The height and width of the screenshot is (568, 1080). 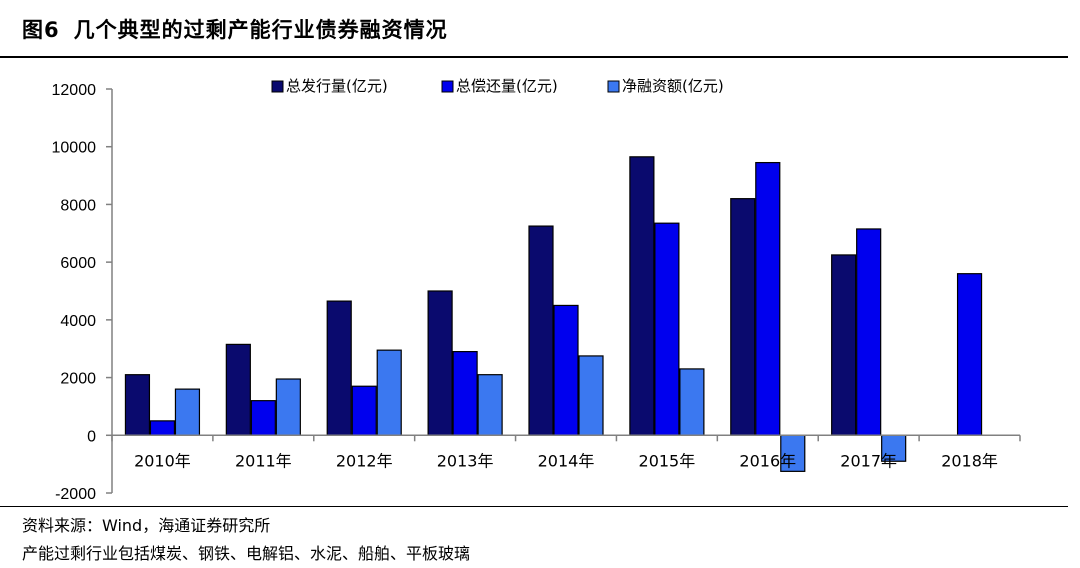 What do you see at coordinates (534, 506) in the screenshot?
I see `footer-rule` at bounding box center [534, 506].